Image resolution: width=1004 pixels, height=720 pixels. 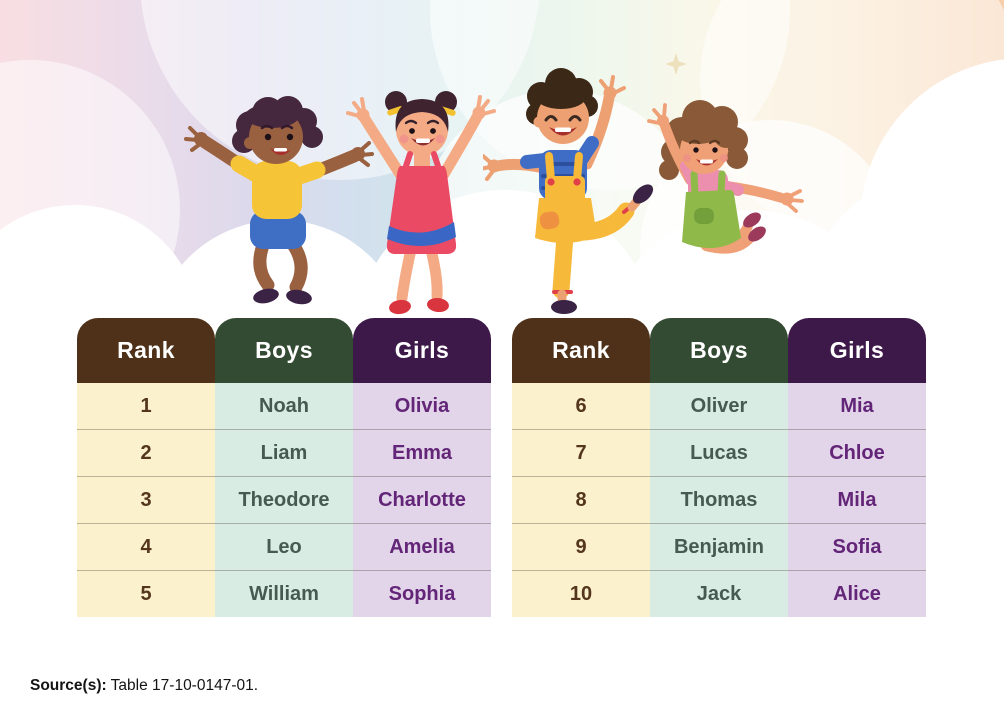 What do you see at coordinates (284, 546) in the screenshot?
I see `boy-name: Leo` at bounding box center [284, 546].